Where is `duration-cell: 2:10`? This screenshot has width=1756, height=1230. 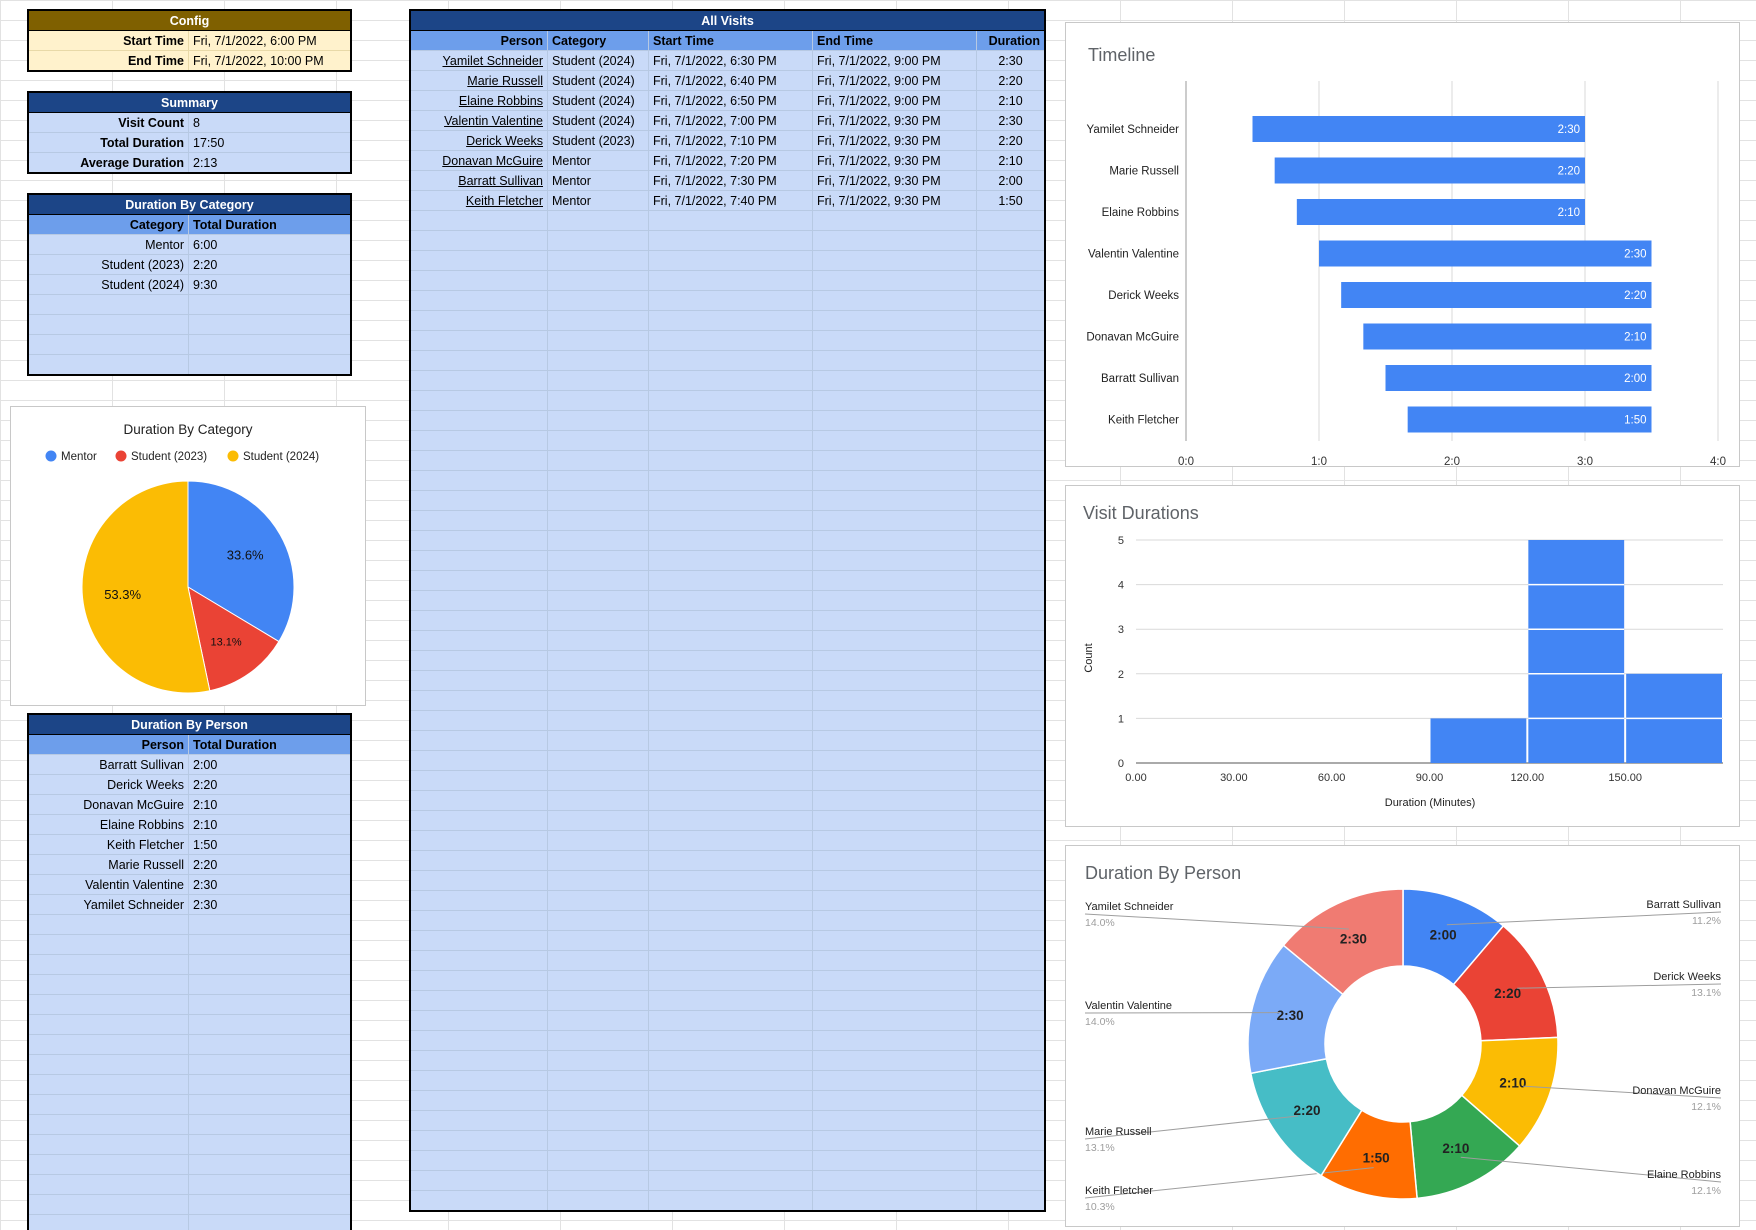 duration-cell: 2:10 is located at coordinates (269, 804).